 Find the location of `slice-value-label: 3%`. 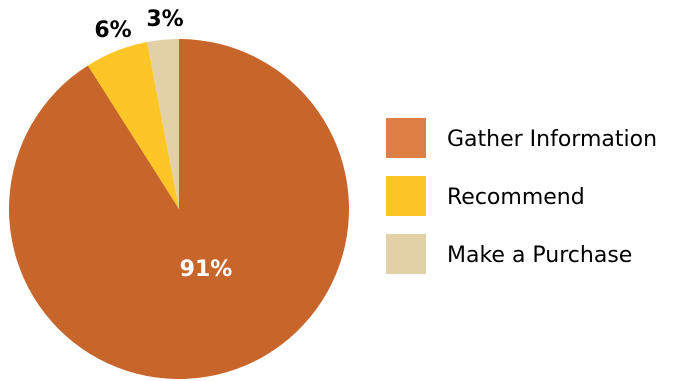

slice-value-label: 3% is located at coordinates (164, 19).